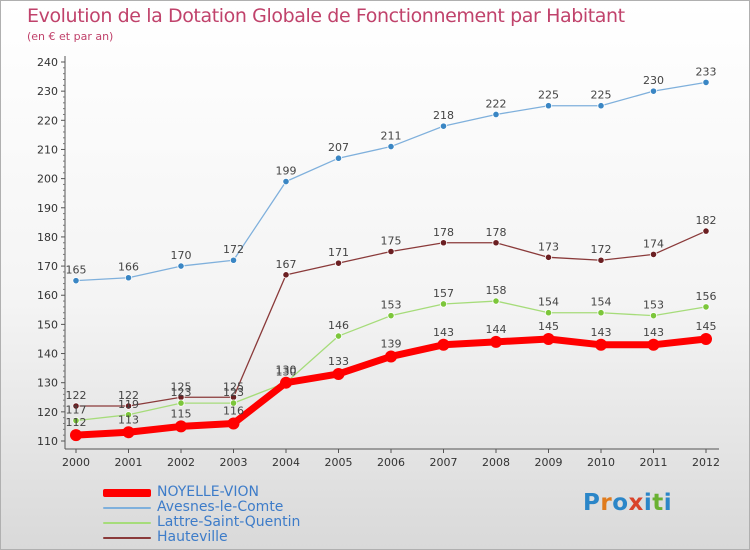 Image resolution: width=750 pixels, height=550 pixels. Describe the element at coordinates (548, 246) in the screenshot. I see `data-label: 173` at that location.